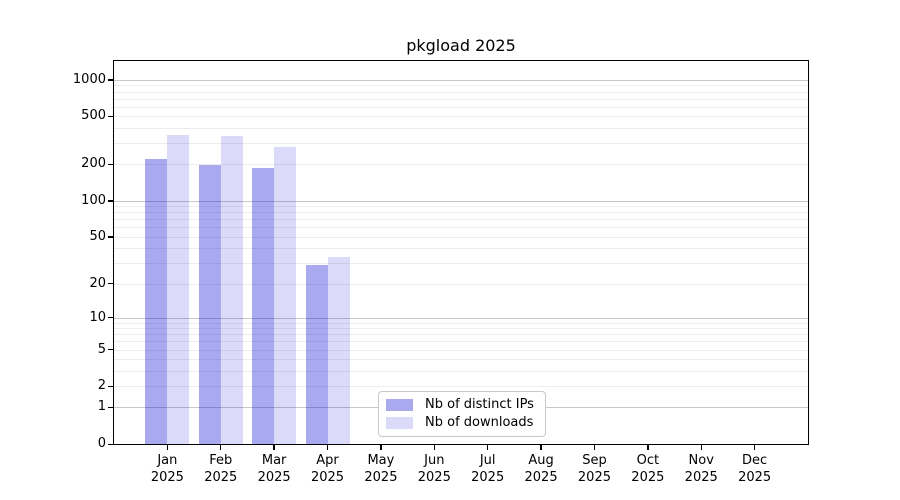  Describe the element at coordinates (399, 405) in the screenshot. I see `legend-swatch-distinct-ips-icon` at that location.